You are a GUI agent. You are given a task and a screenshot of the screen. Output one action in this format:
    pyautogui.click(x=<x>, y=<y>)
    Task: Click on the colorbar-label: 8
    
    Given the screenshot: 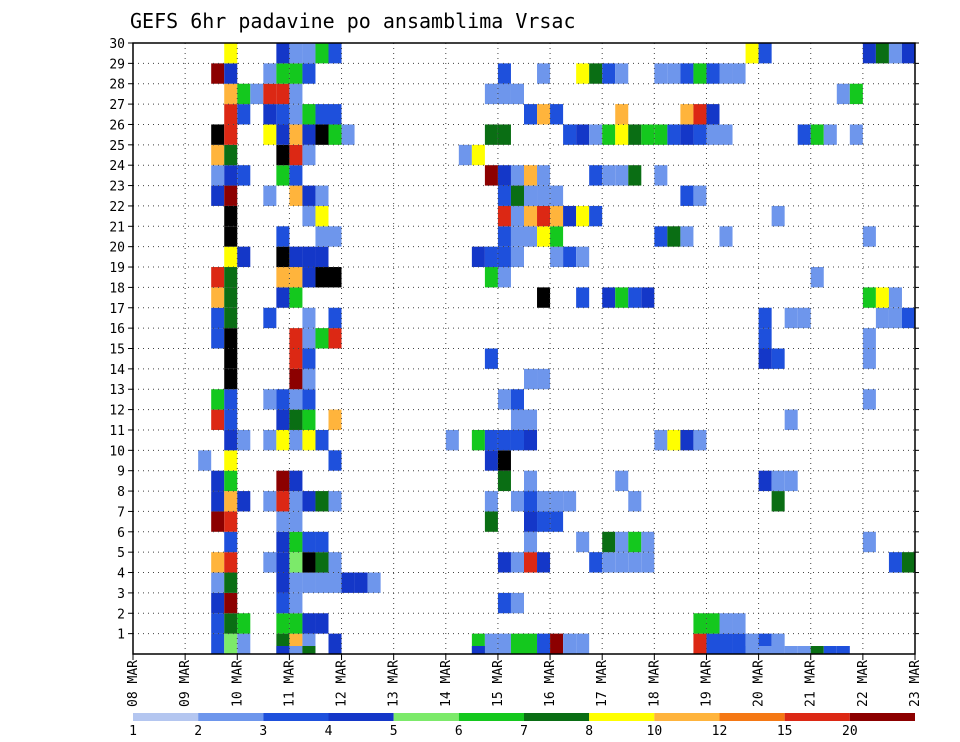 What is the action you would take?
    pyautogui.click(x=589, y=731)
    